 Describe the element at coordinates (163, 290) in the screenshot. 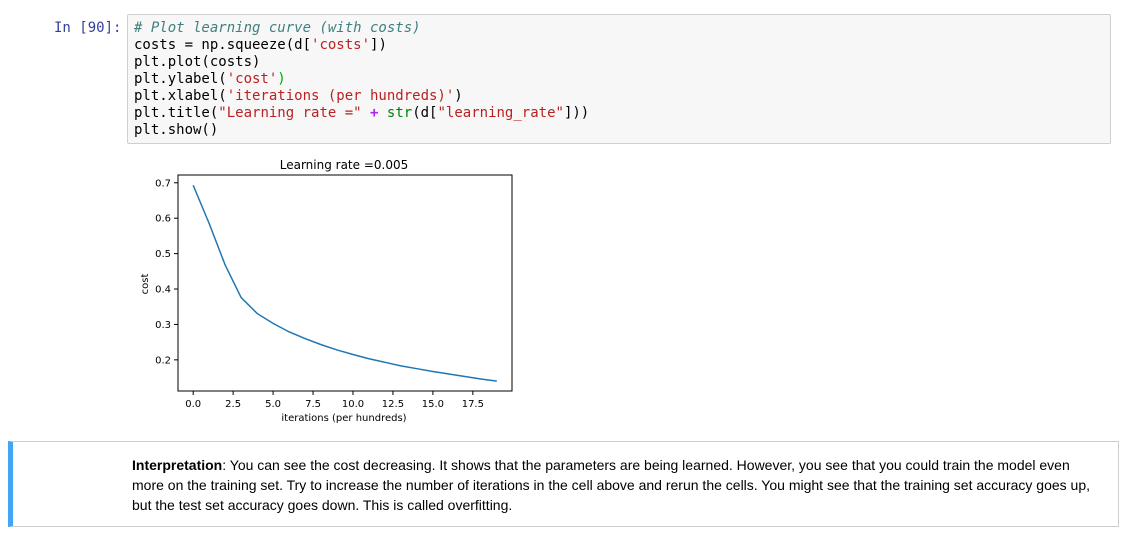

I see `y-tick-label: 0.4` at that location.